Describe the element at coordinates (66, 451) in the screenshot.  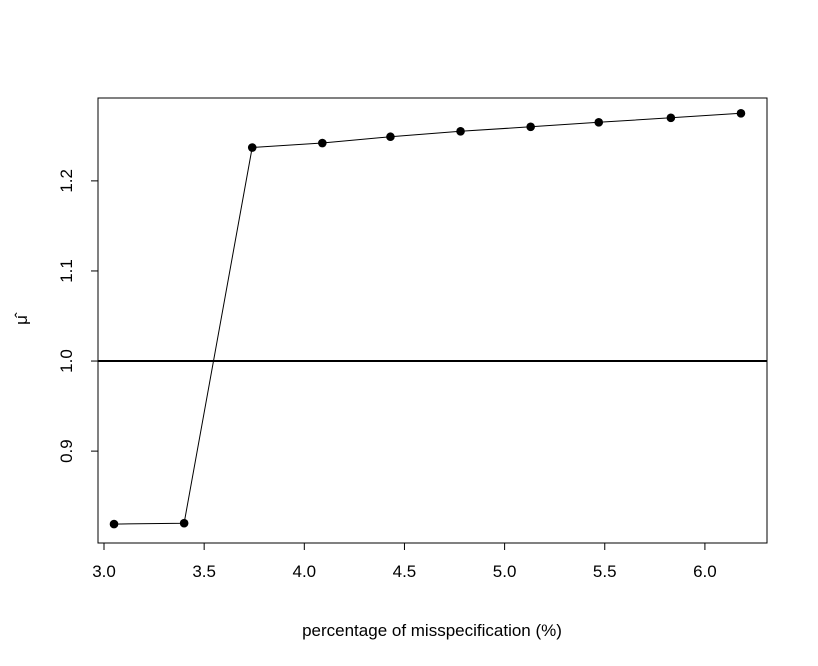
I see `y-tick-label: 0.9` at that location.